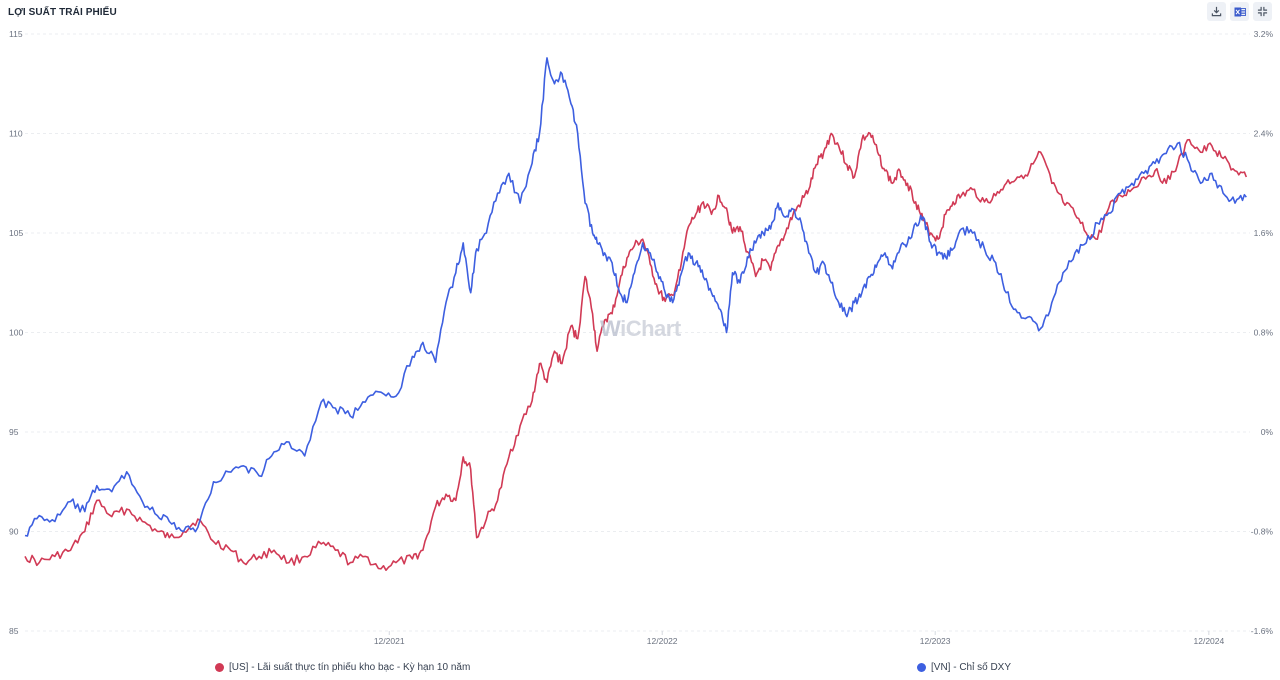 The height and width of the screenshot is (680, 1280). I want to click on y-left-tick-label: 85, so click(14, 631).